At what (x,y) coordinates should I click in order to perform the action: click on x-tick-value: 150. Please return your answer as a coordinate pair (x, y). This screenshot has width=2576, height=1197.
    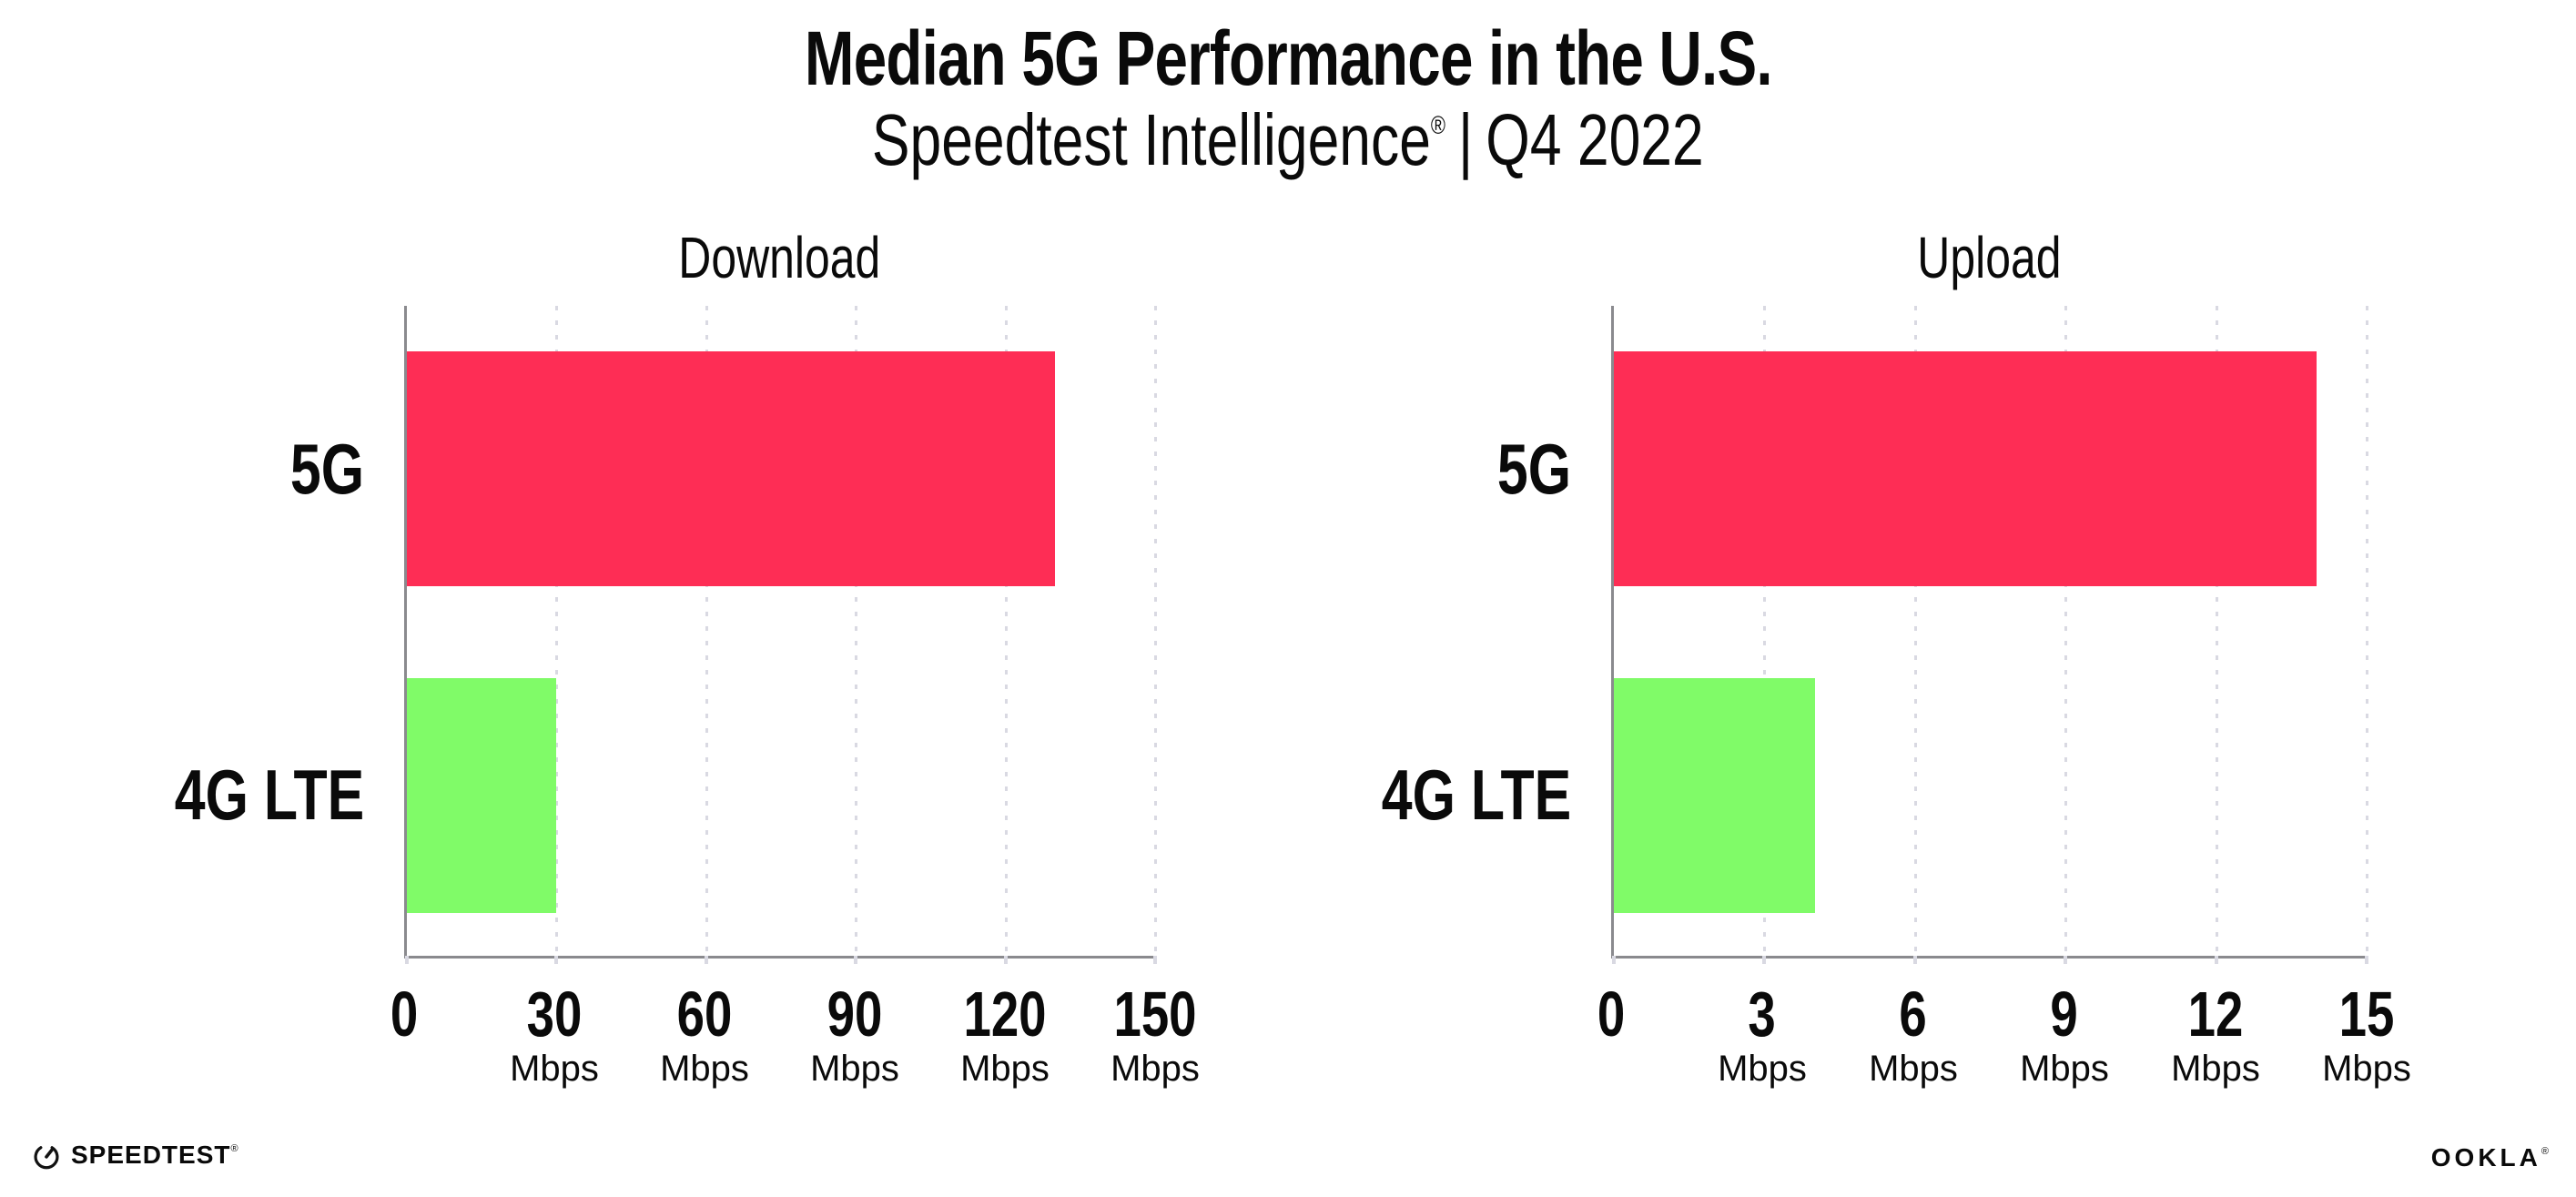
    Looking at the image, I should click on (1155, 1015).